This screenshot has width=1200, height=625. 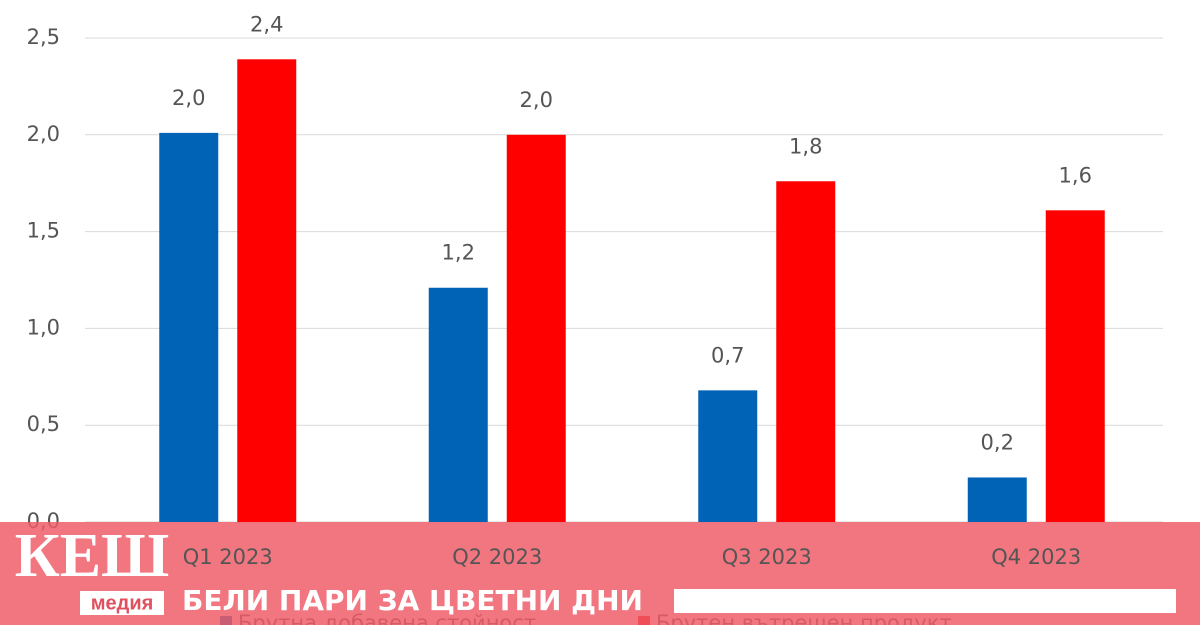 What do you see at coordinates (43, 424) in the screenshot?
I see `y-tick-label: 0,5` at bounding box center [43, 424].